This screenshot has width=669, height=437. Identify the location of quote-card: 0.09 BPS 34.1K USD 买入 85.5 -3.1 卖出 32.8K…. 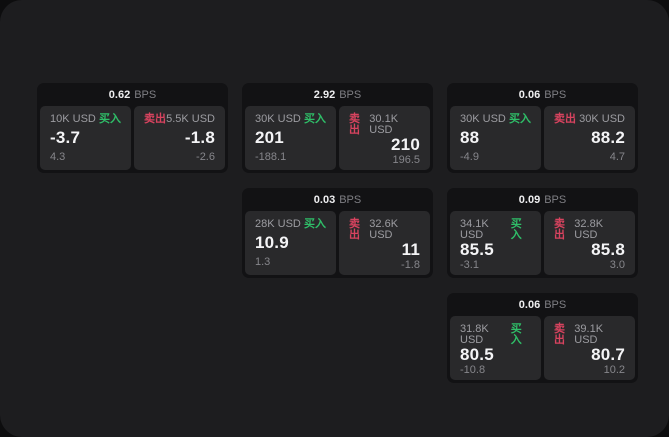
(542, 233).